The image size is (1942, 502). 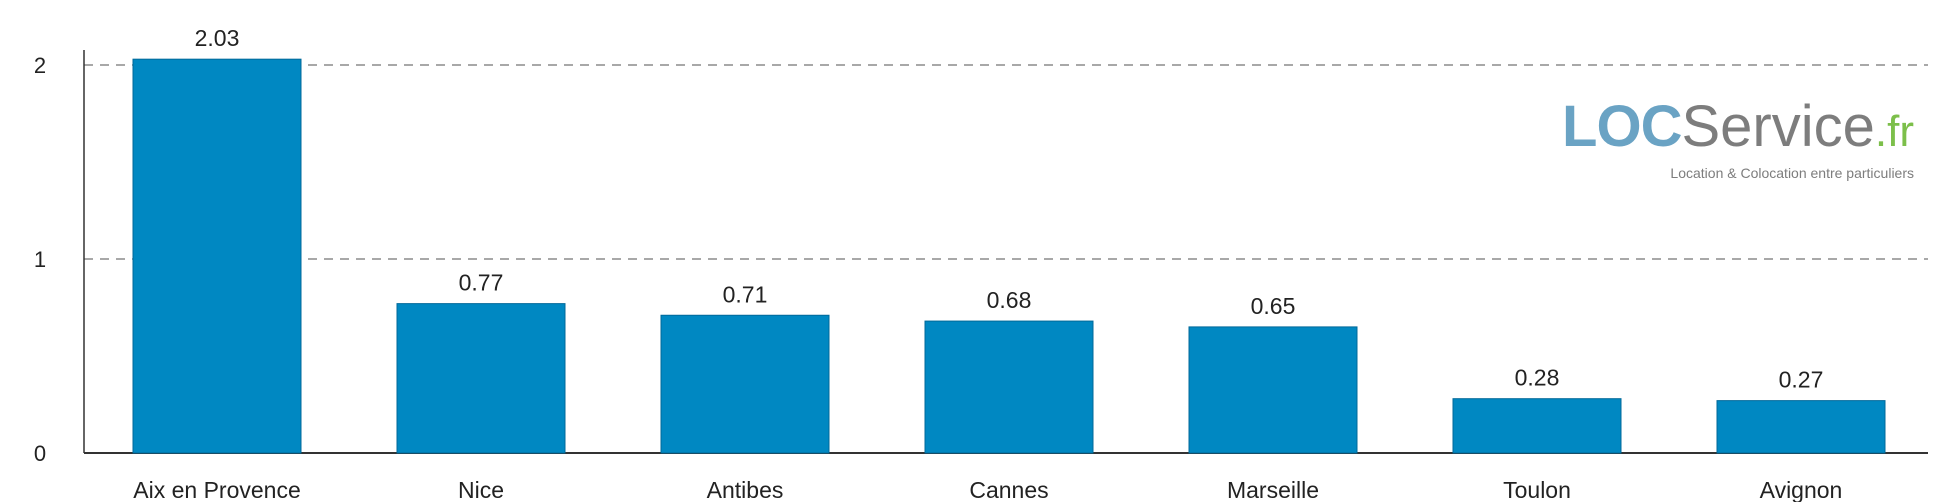 What do you see at coordinates (1622, 126) in the screenshot?
I see `logo-loc-text: LOC` at bounding box center [1622, 126].